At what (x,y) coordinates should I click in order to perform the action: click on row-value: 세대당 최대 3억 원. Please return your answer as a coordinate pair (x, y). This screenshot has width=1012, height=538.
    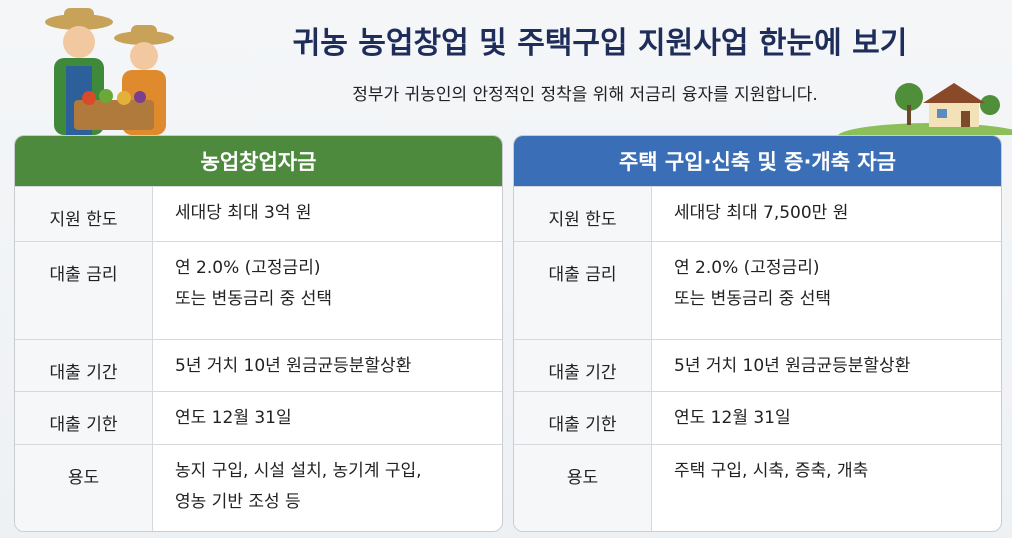
    Looking at the image, I should click on (232, 210).